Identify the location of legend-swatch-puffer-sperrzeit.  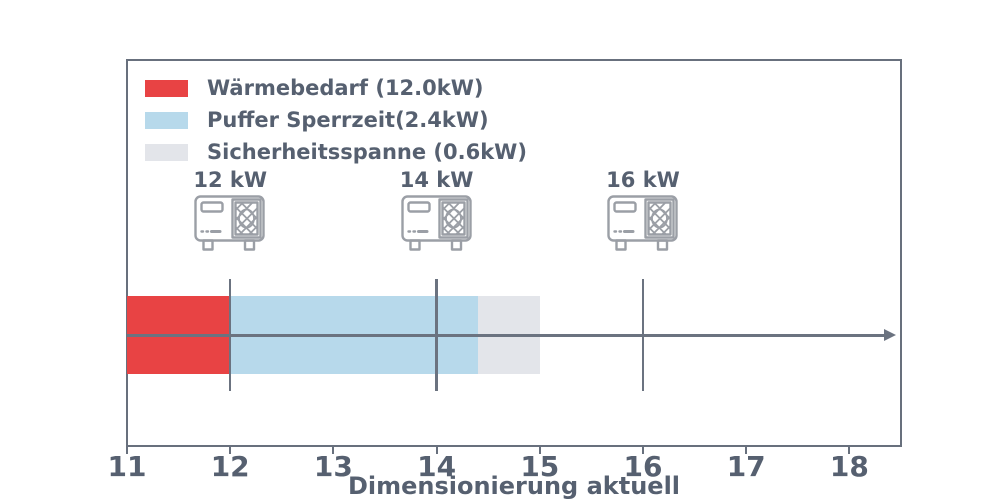
(166, 120).